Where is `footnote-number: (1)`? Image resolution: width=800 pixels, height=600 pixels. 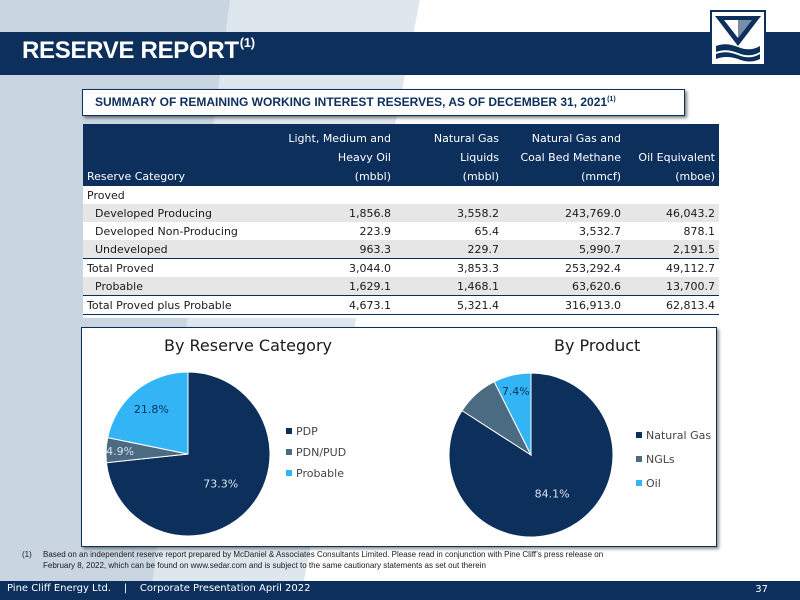 footnote-number: (1) is located at coordinates (27, 554).